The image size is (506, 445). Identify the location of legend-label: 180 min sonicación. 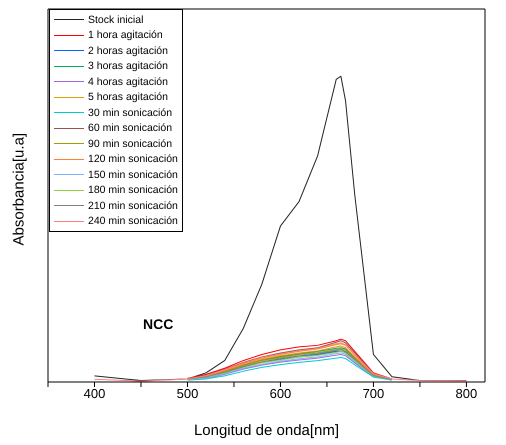
(133, 190).